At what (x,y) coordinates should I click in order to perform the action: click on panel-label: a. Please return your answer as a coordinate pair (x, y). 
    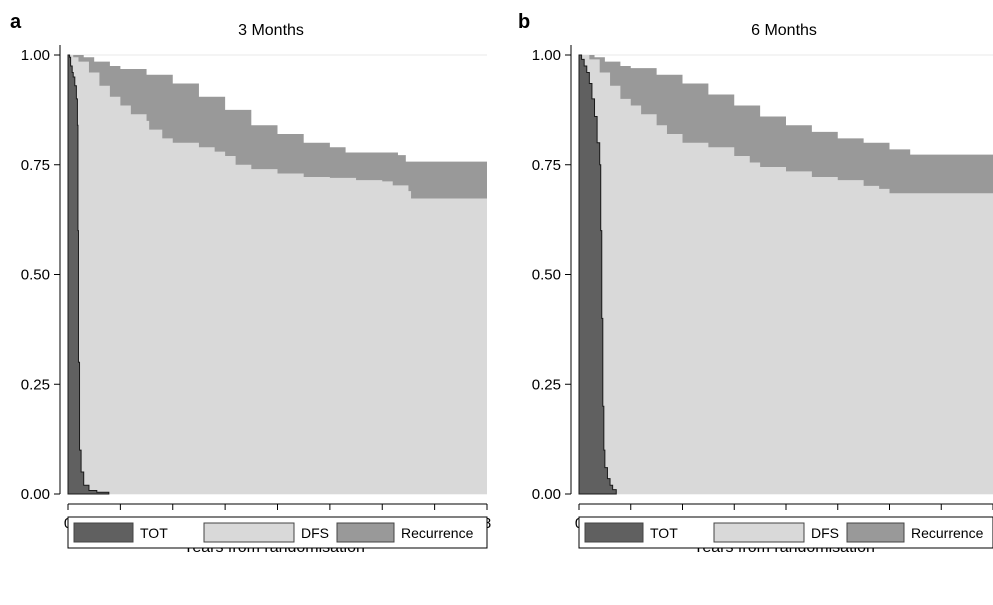
    Looking at the image, I should click on (16, 22).